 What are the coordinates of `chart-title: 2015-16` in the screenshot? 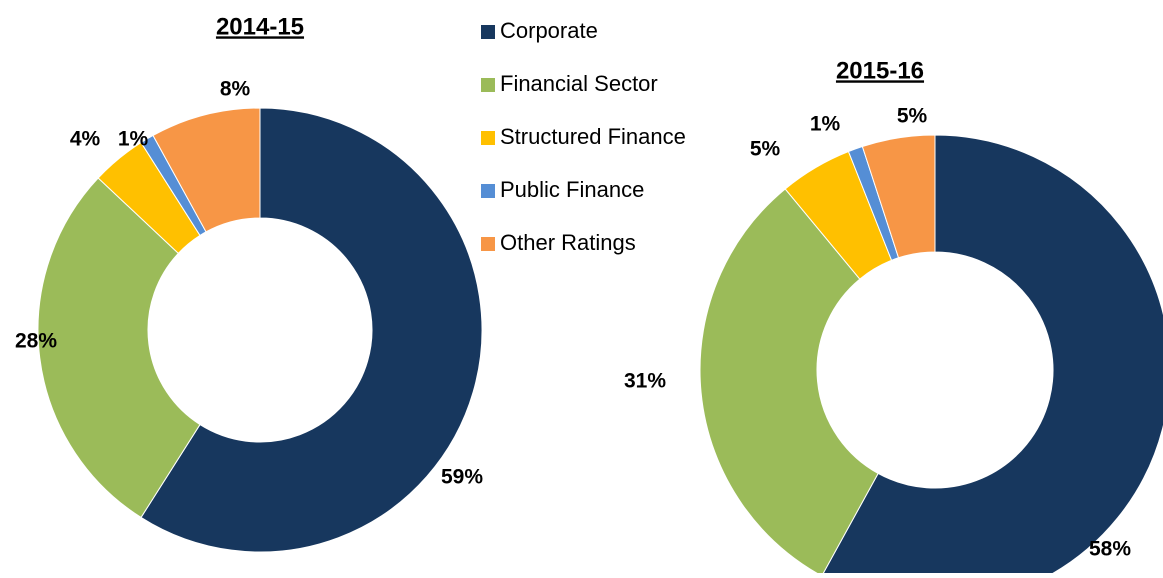 It's located at (880, 70).